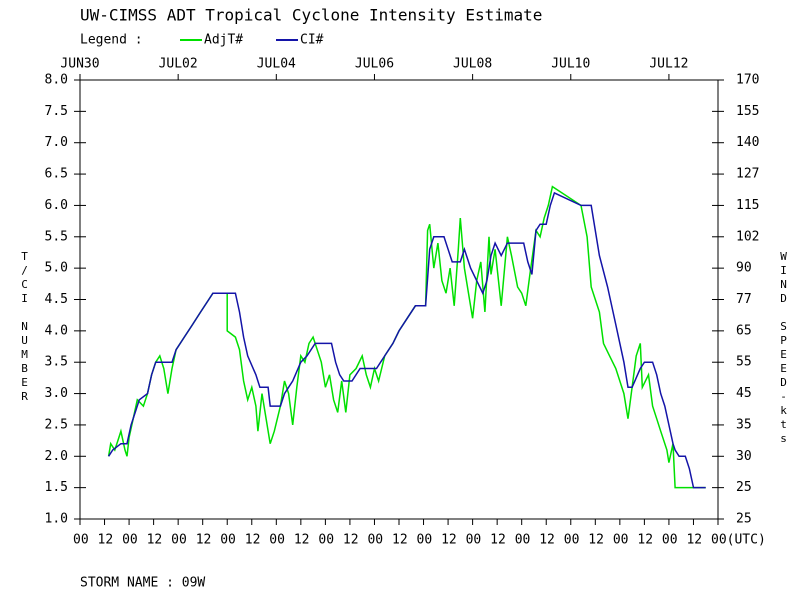 The height and width of the screenshot is (600, 800). I want to click on y-tick-label: 4.0, so click(56, 330).